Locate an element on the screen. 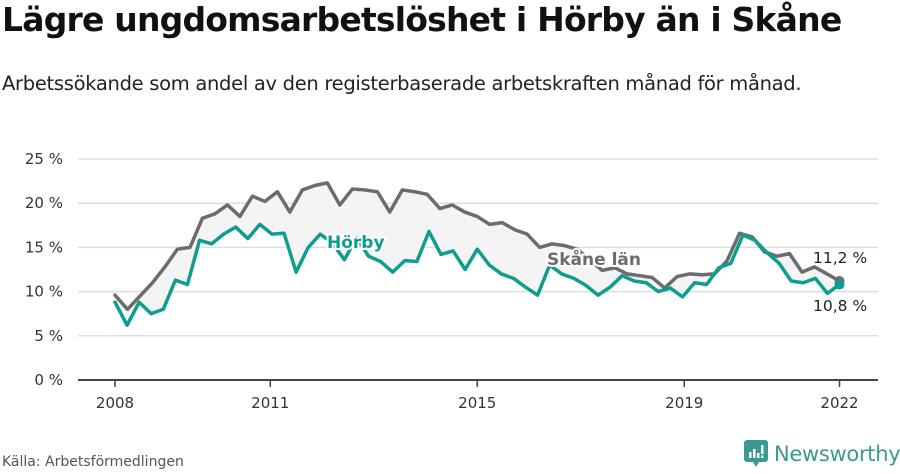 Image resolution: width=900 pixels, height=474 pixels. y-tick-label: 10 % is located at coordinates (44, 292).